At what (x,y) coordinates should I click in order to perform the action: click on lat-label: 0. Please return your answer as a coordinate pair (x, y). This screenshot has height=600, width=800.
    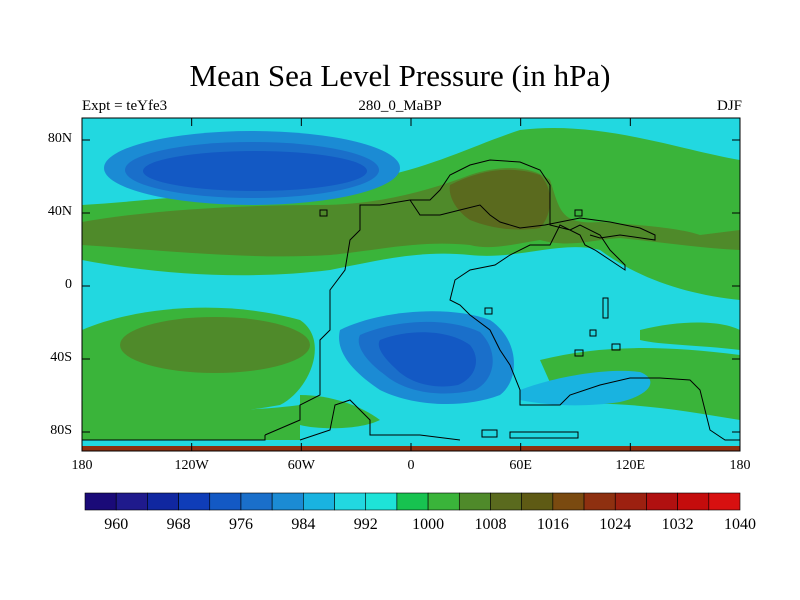
    Looking at the image, I should click on (68, 284).